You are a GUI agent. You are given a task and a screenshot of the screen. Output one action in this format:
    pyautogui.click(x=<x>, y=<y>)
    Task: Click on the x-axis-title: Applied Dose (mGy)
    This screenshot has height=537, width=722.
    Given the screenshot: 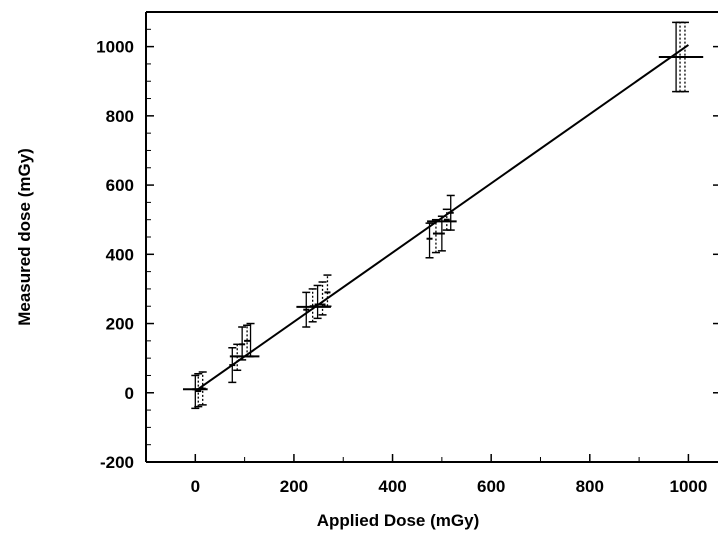 What is the action you would take?
    pyautogui.click(x=398, y=520)
    